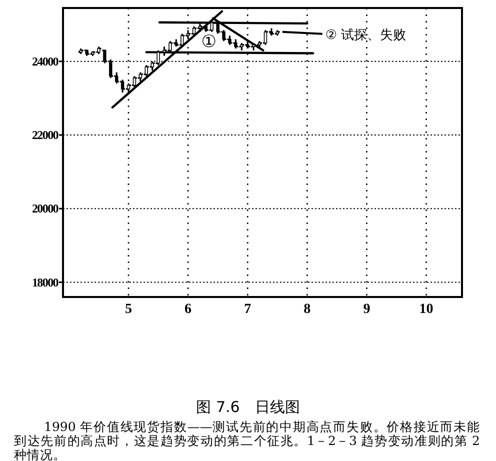 The image size is (496, 461). I want to click on annotation: ①, so click(209, 42).